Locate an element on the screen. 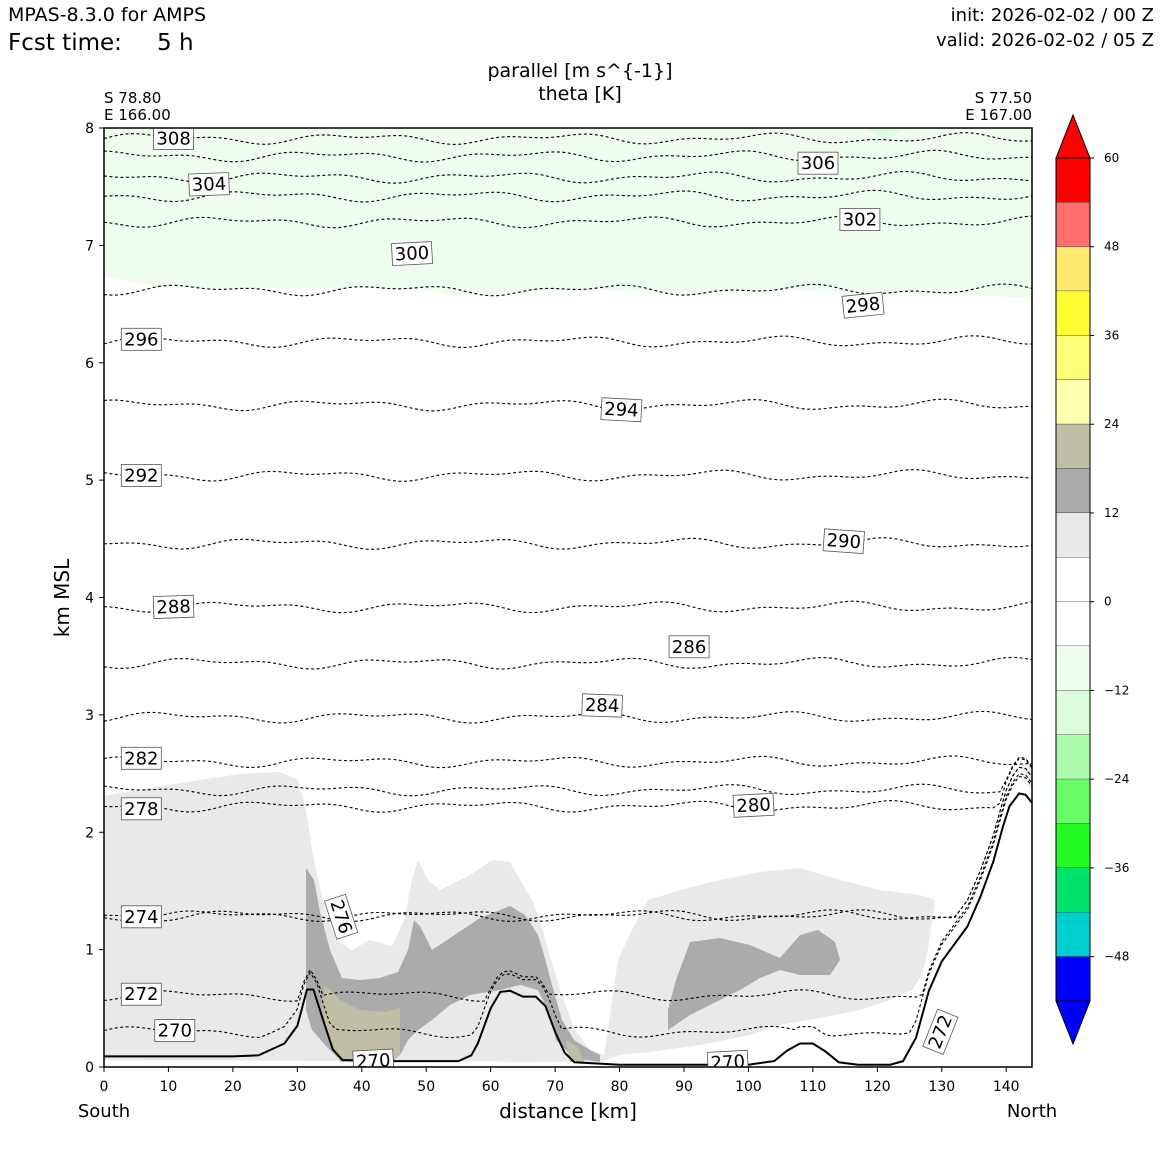 The width and height of the screenshot is (1160, 1160). chart-title-line1: parallel [m s^{-1}] is located at coordinates (580, 71).